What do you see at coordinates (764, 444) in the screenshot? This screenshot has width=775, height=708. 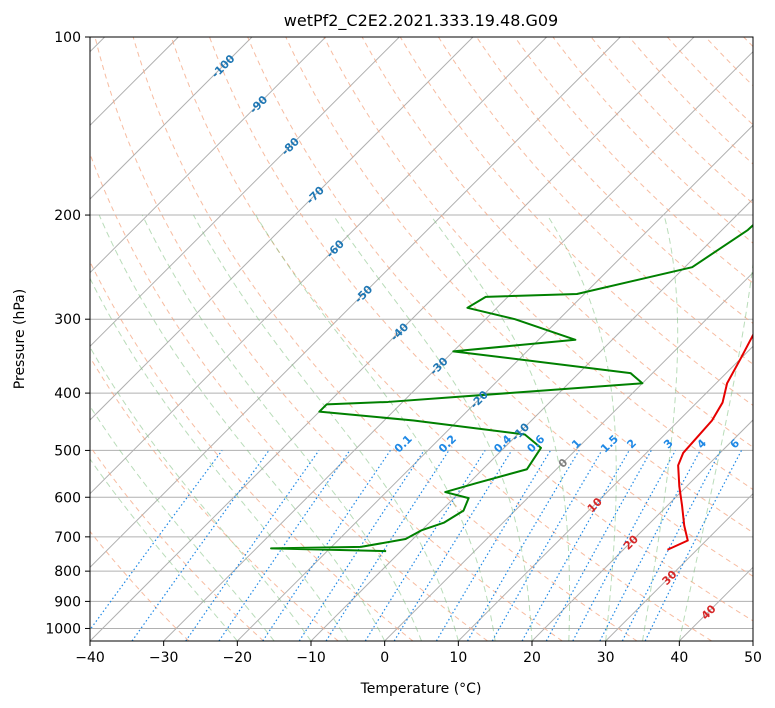 I see `mixing-ratio-label: 8` at bounding box center [764, 444].